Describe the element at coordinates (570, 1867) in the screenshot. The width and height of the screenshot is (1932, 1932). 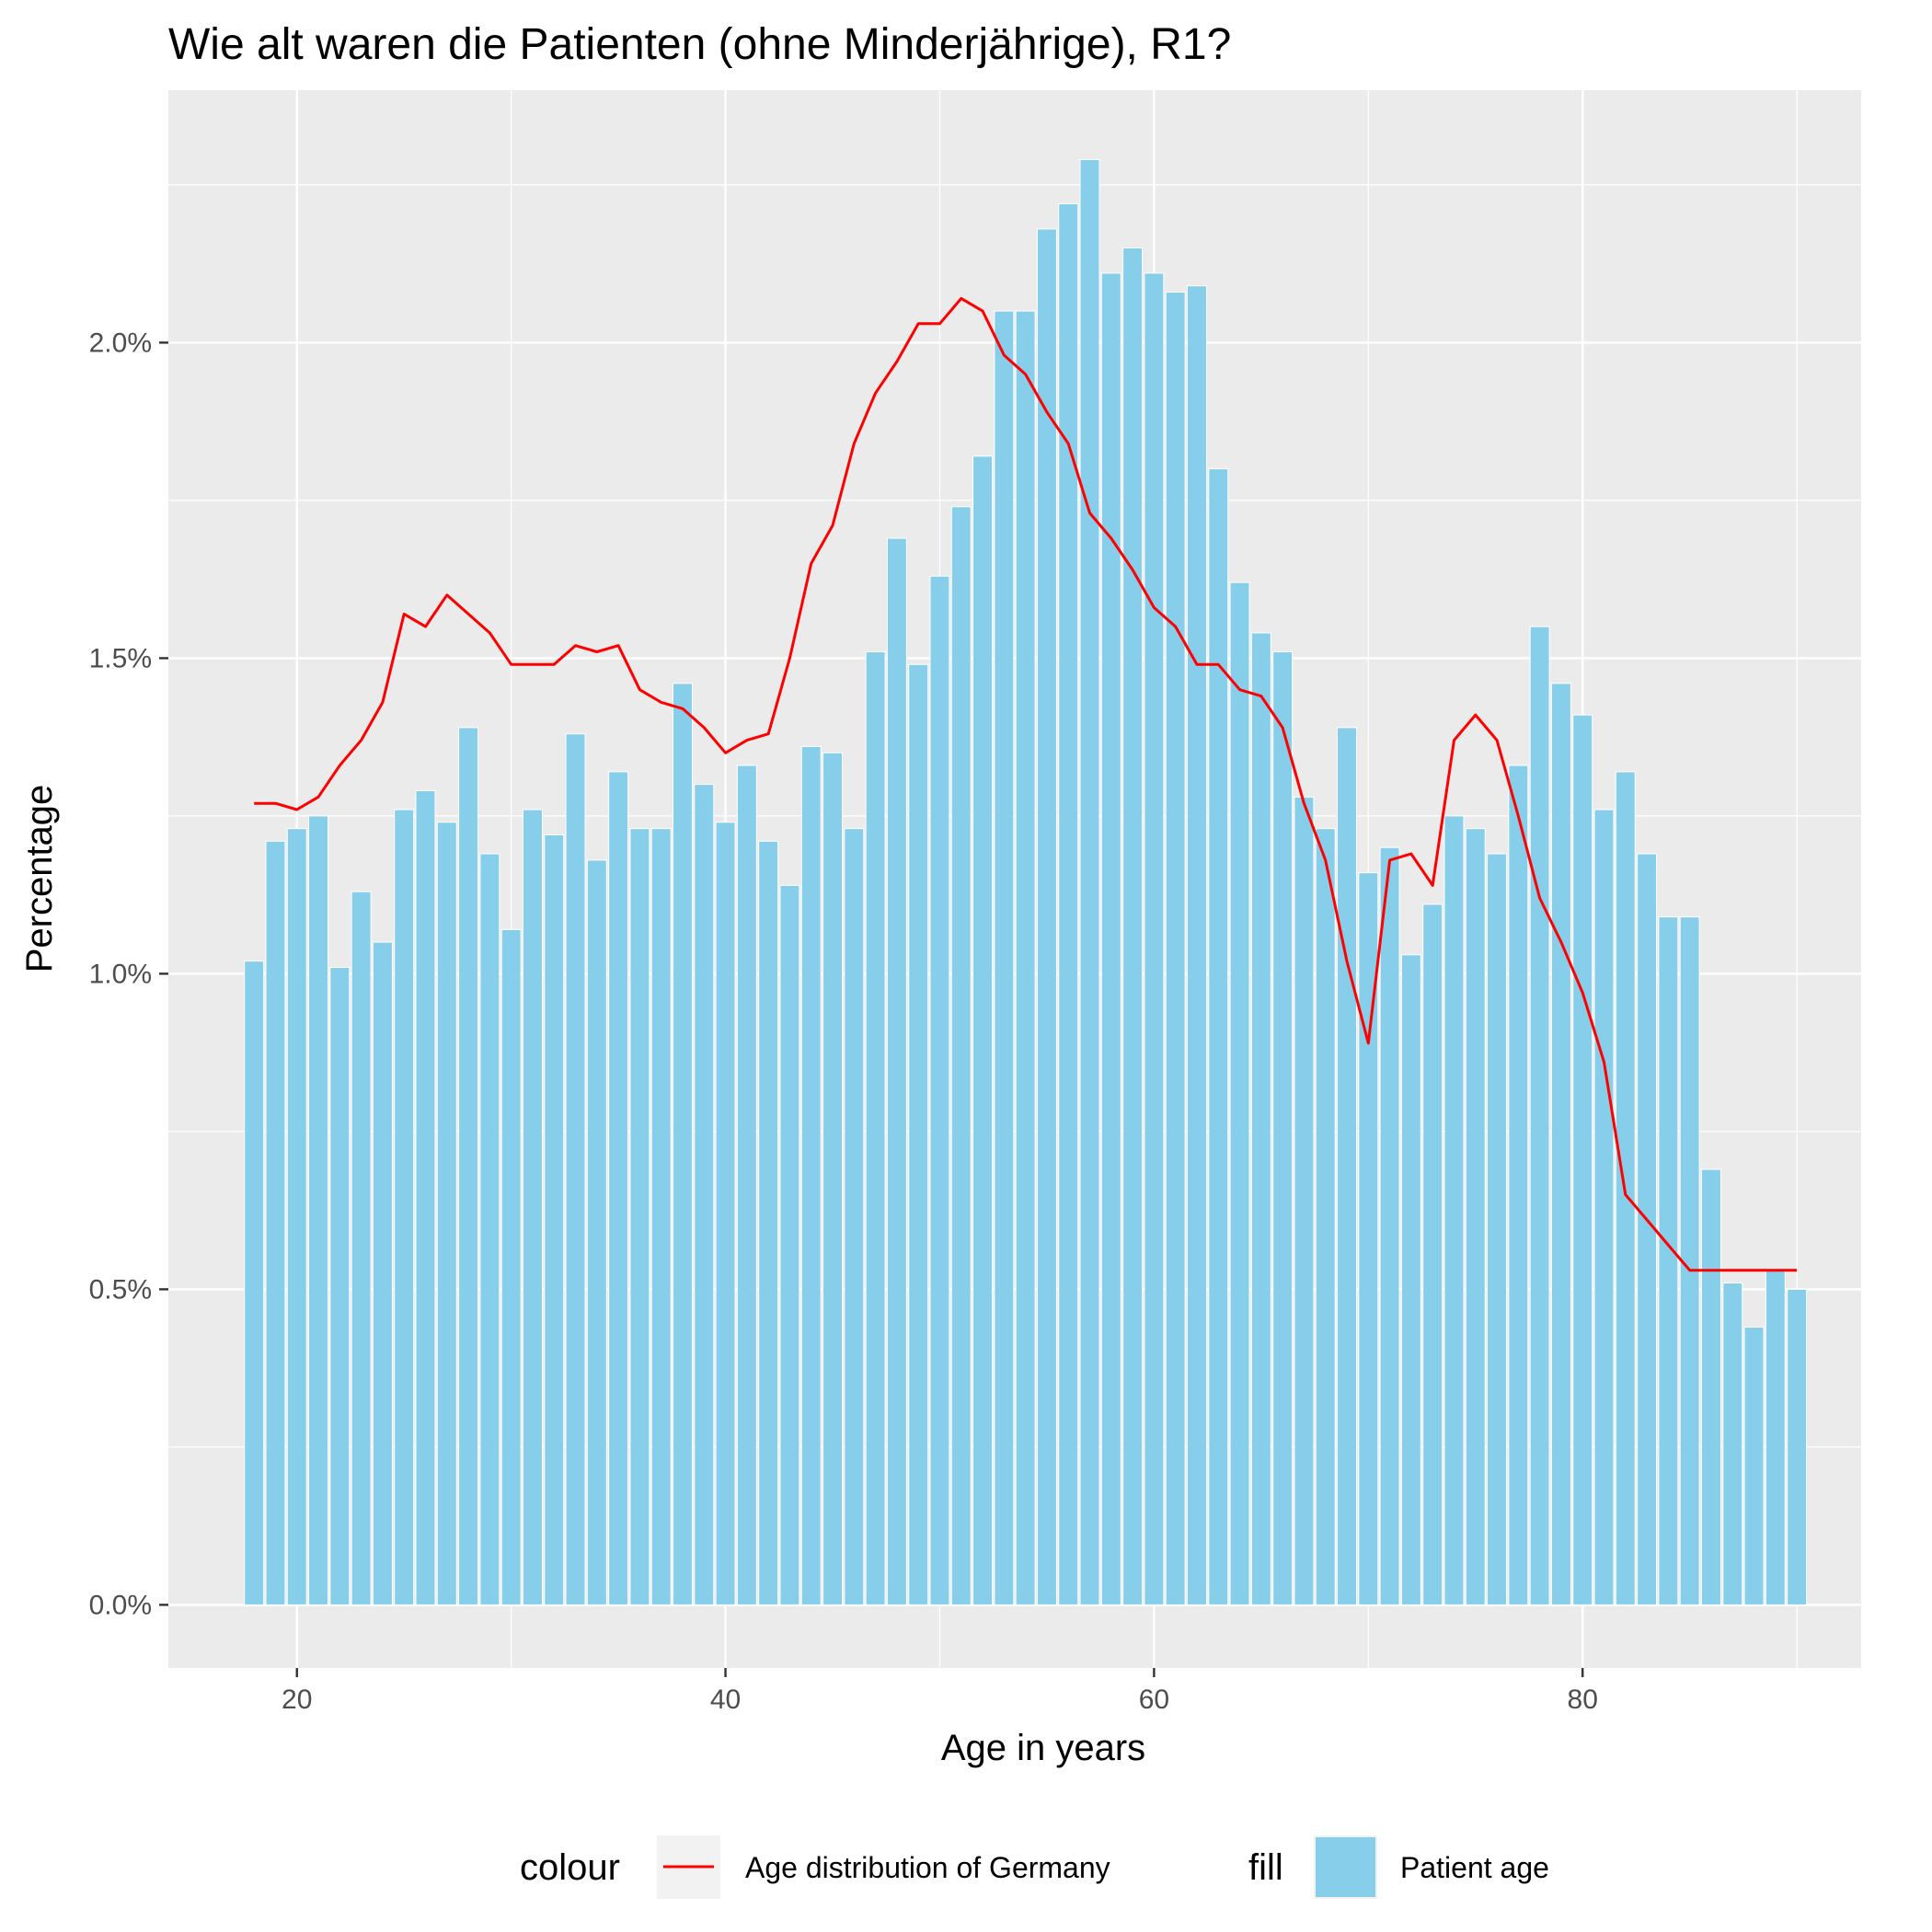
I see `legend-colour-title: colour` at that location.